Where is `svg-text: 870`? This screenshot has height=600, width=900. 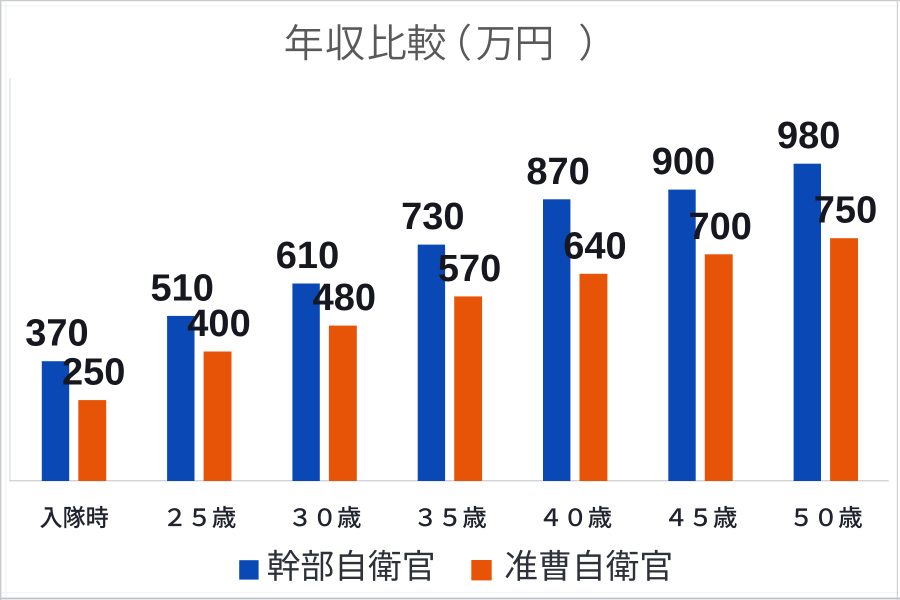
svg-text: 870 is located at coordinates (557, 172).